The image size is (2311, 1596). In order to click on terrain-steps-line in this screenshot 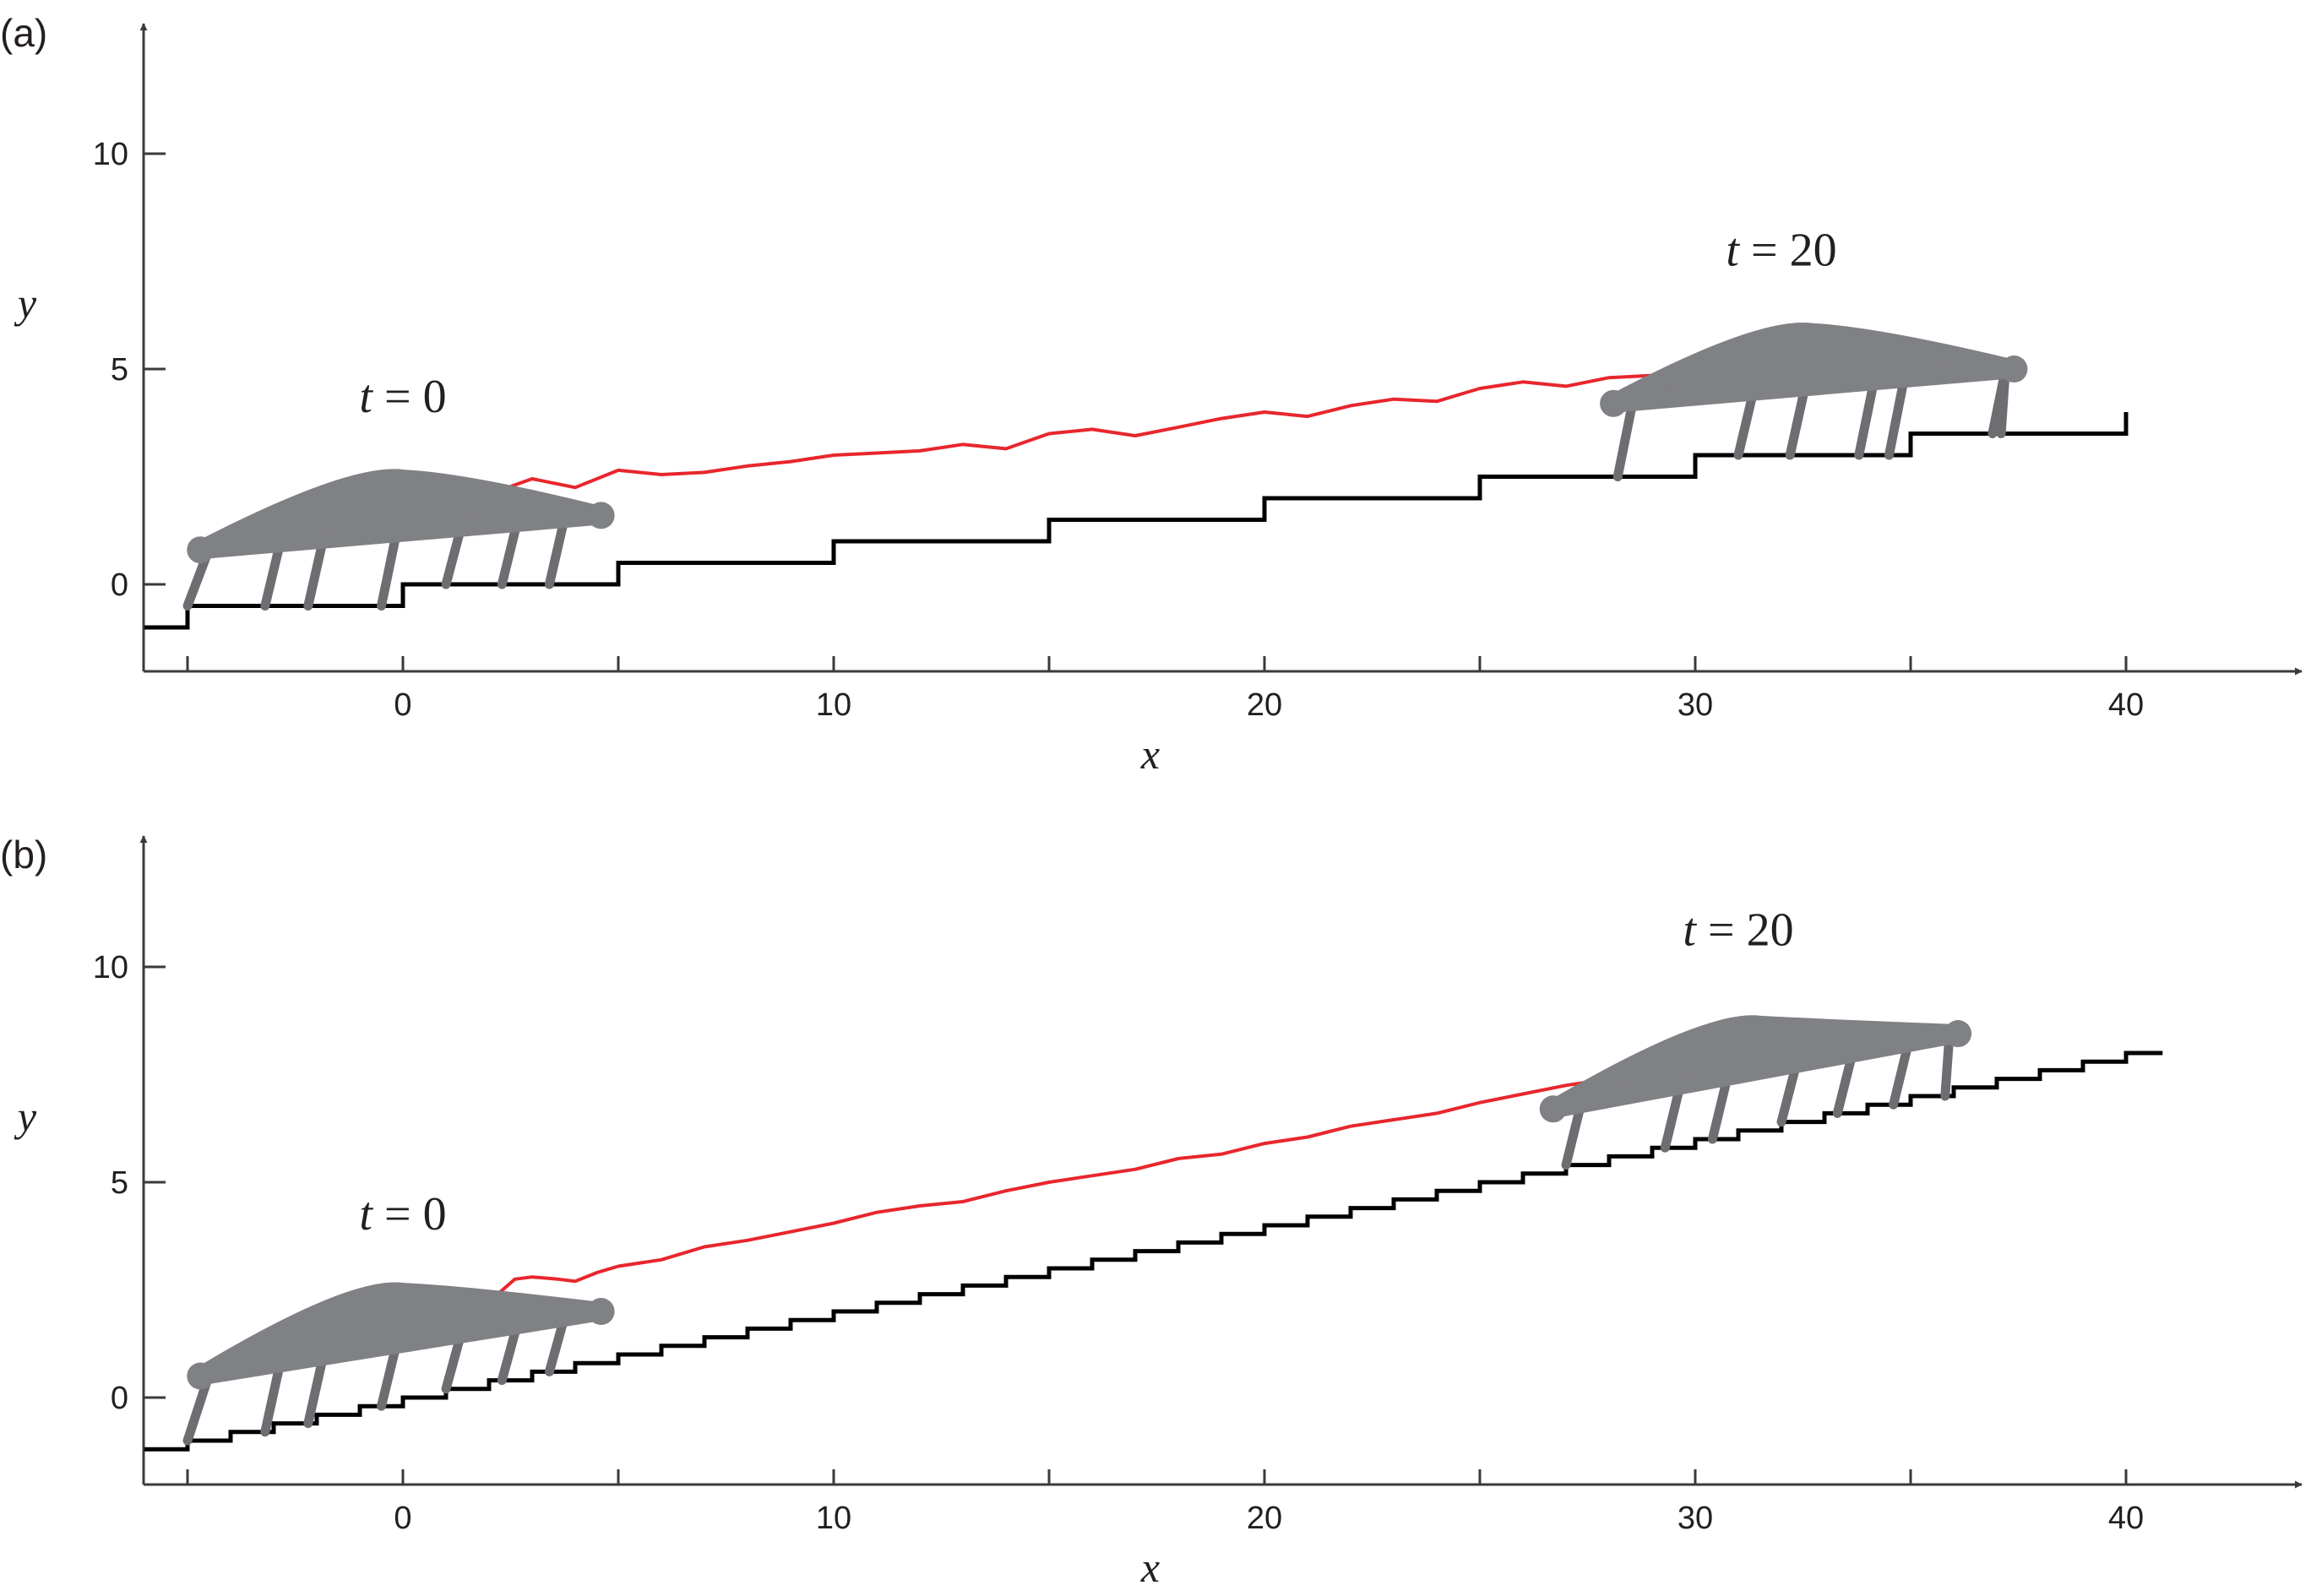, I will do `click(1137, 521)`.